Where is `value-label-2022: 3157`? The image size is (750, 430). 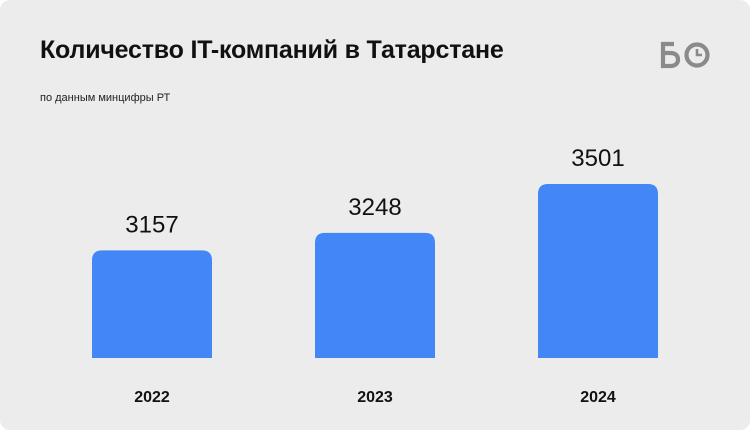
value-label-2022: 3157 is located at coordinates (151, 224).